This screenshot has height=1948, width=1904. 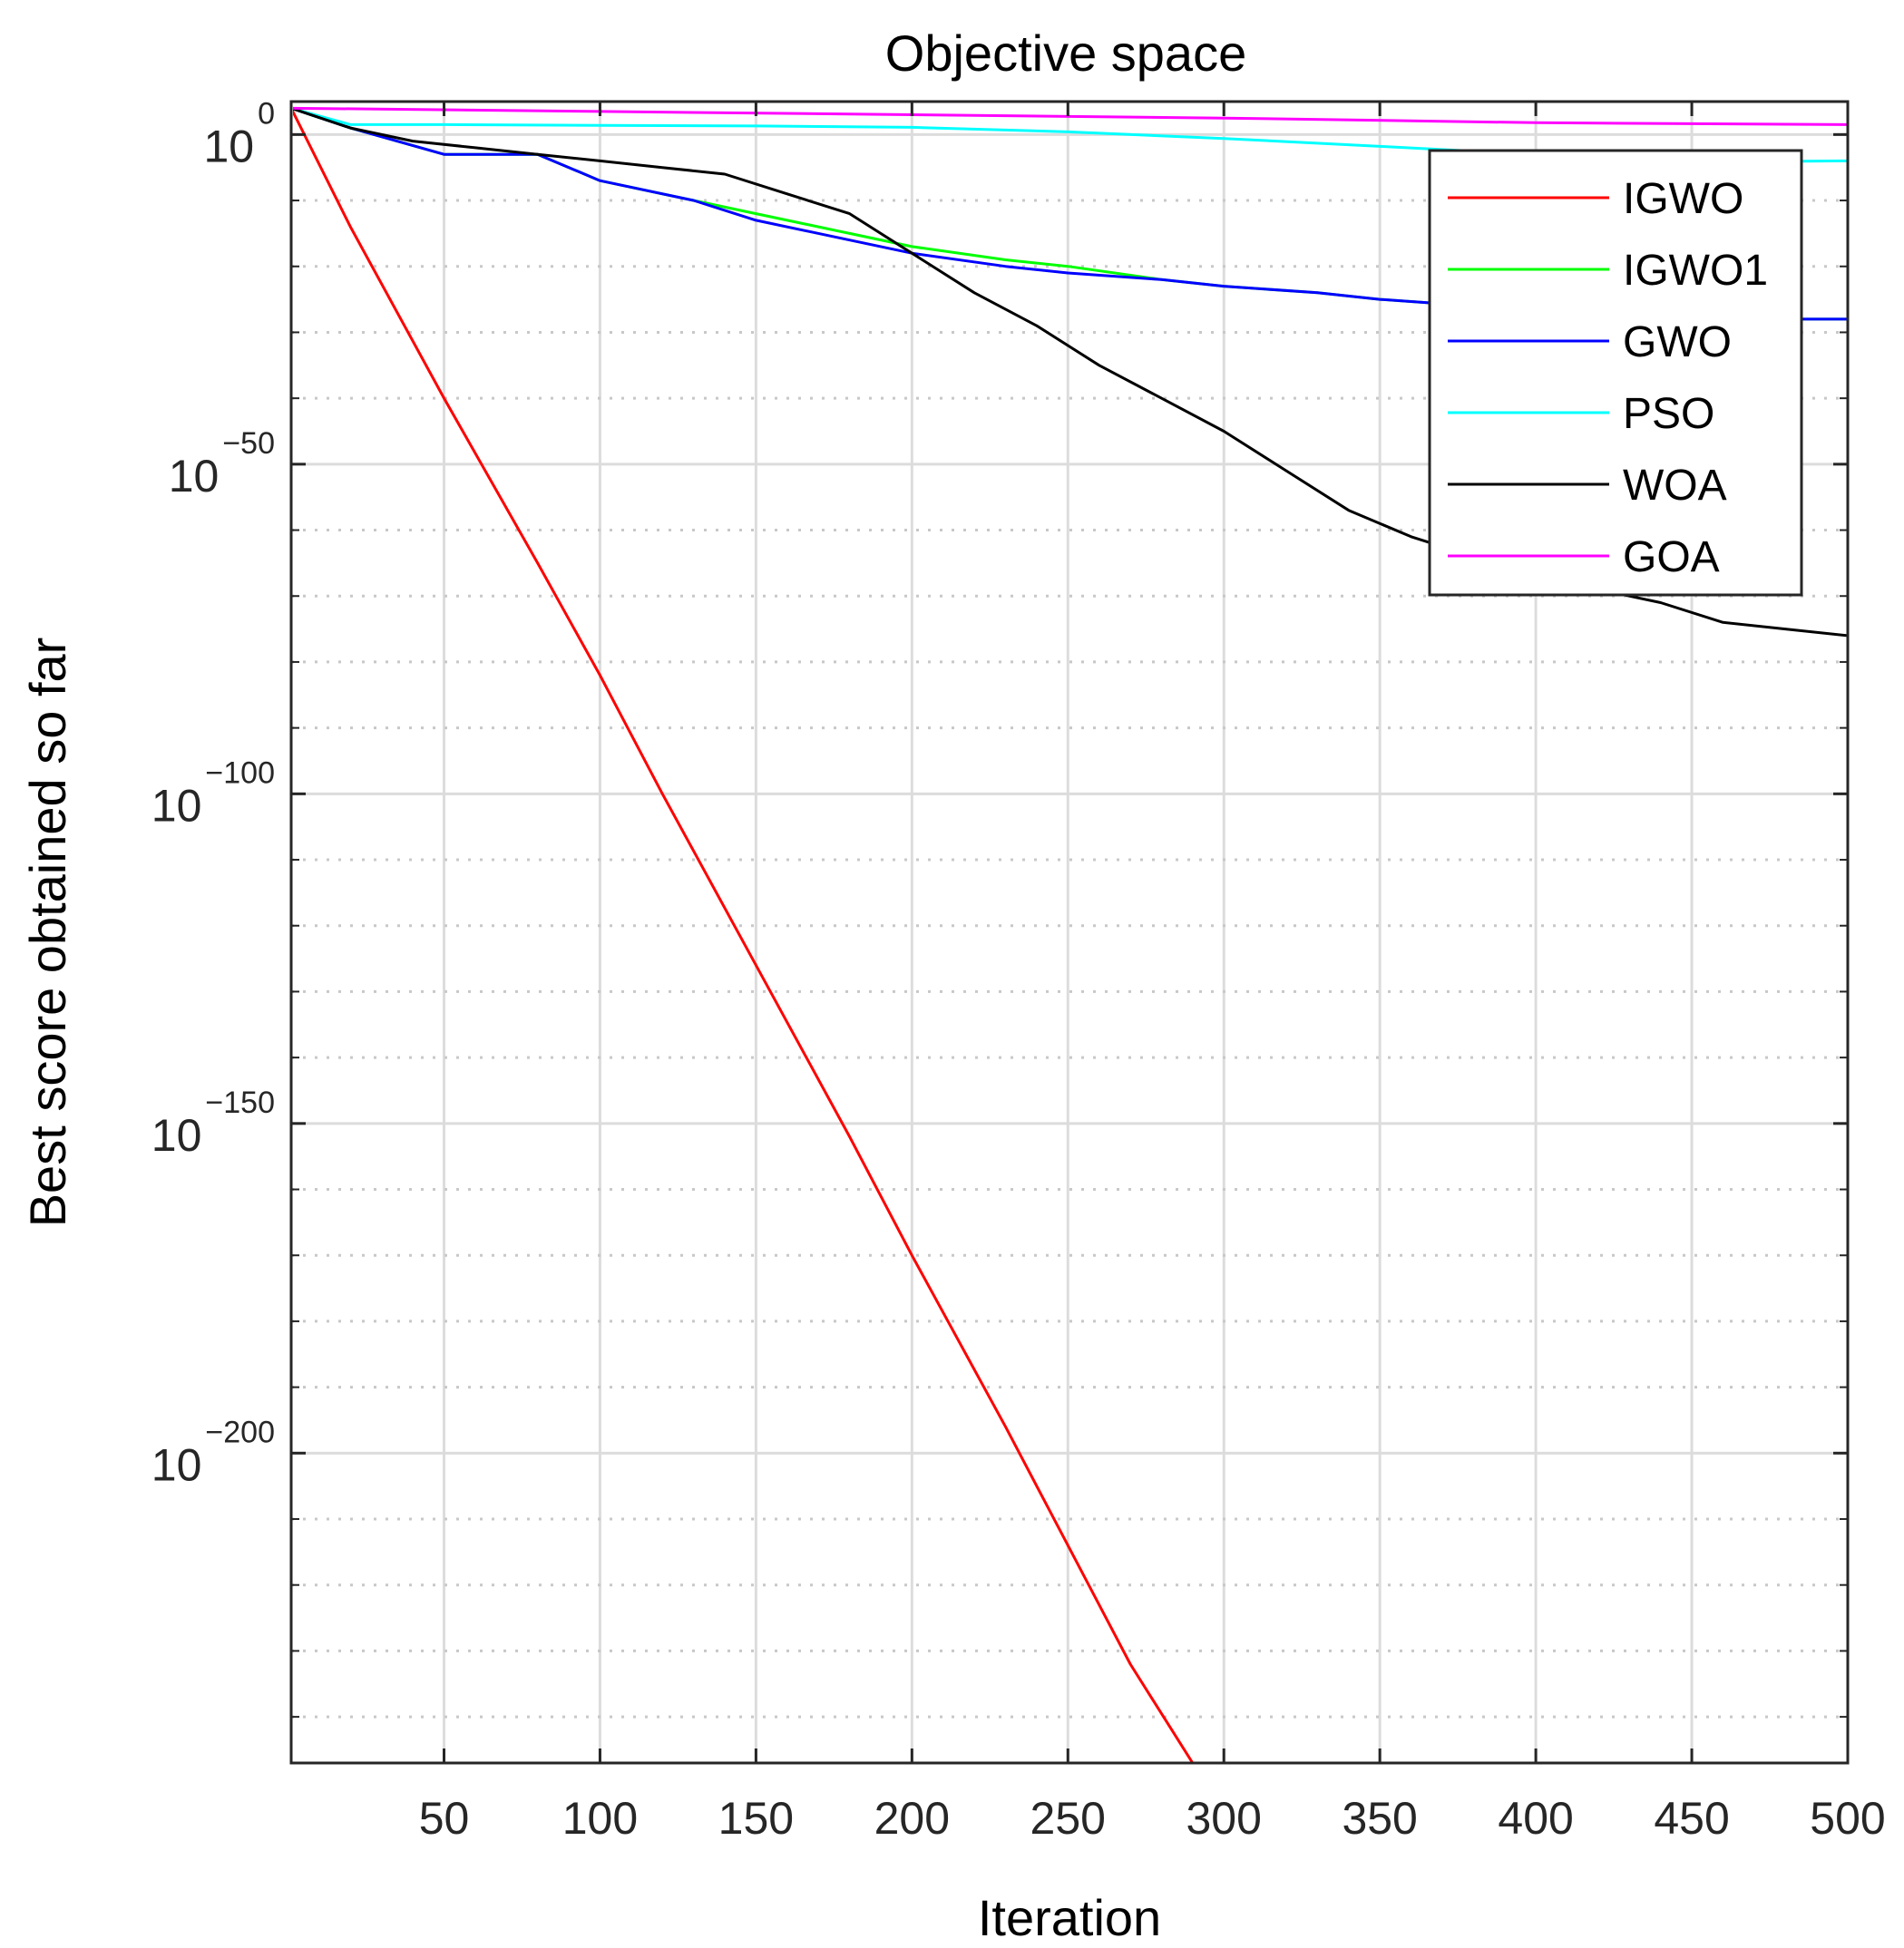 I want to click on y-tick-label-exponent: −50, so click(x=249, y=443).